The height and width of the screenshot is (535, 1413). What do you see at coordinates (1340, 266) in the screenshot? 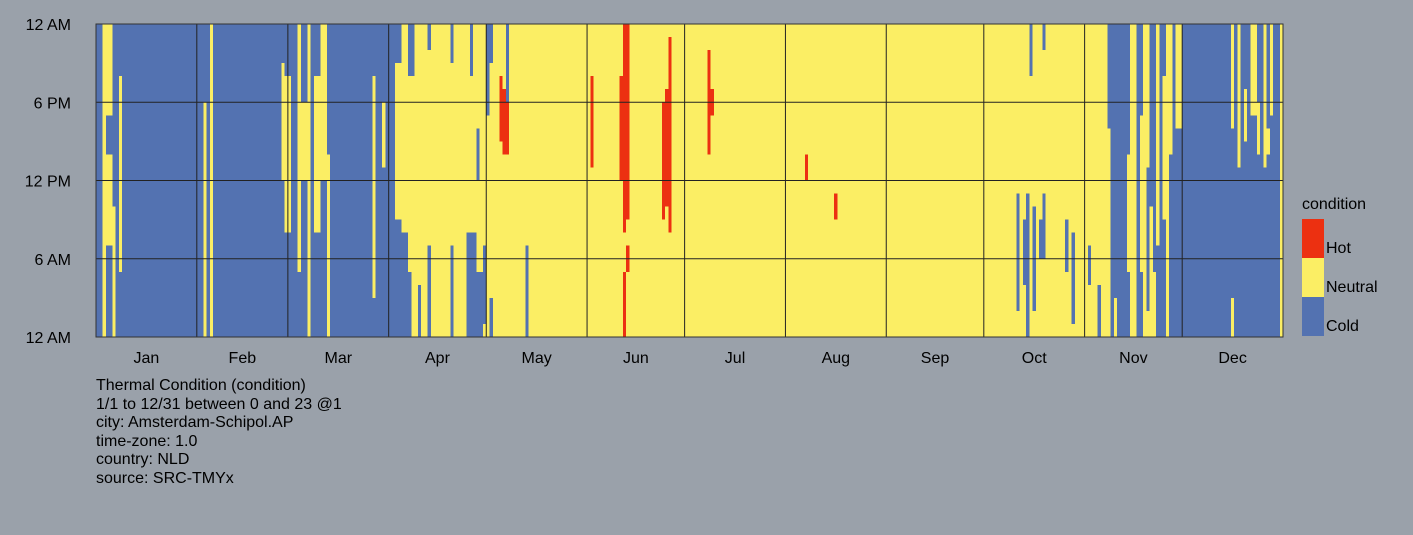
I see `legend: condition Hot Neutral Cold` at bounding box center [1340, 266].